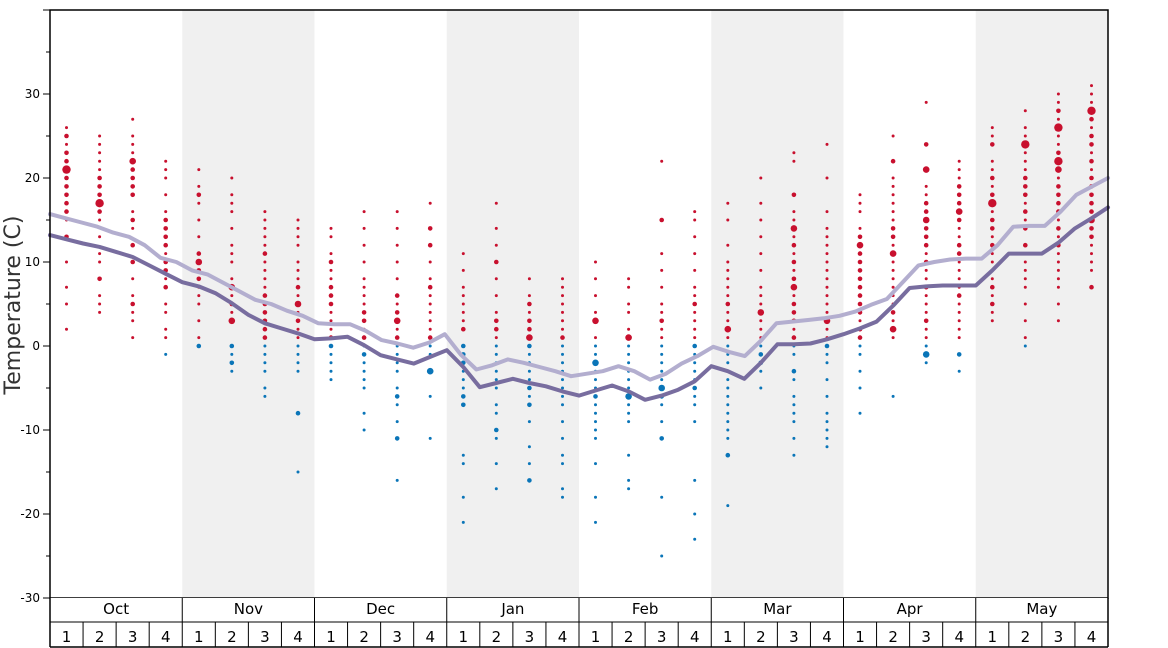 The height and width of the screenshot is (648, 1168). Describe the element at coordinates (1041, 304) in the screenshot. I see `month-band-may` at that location.